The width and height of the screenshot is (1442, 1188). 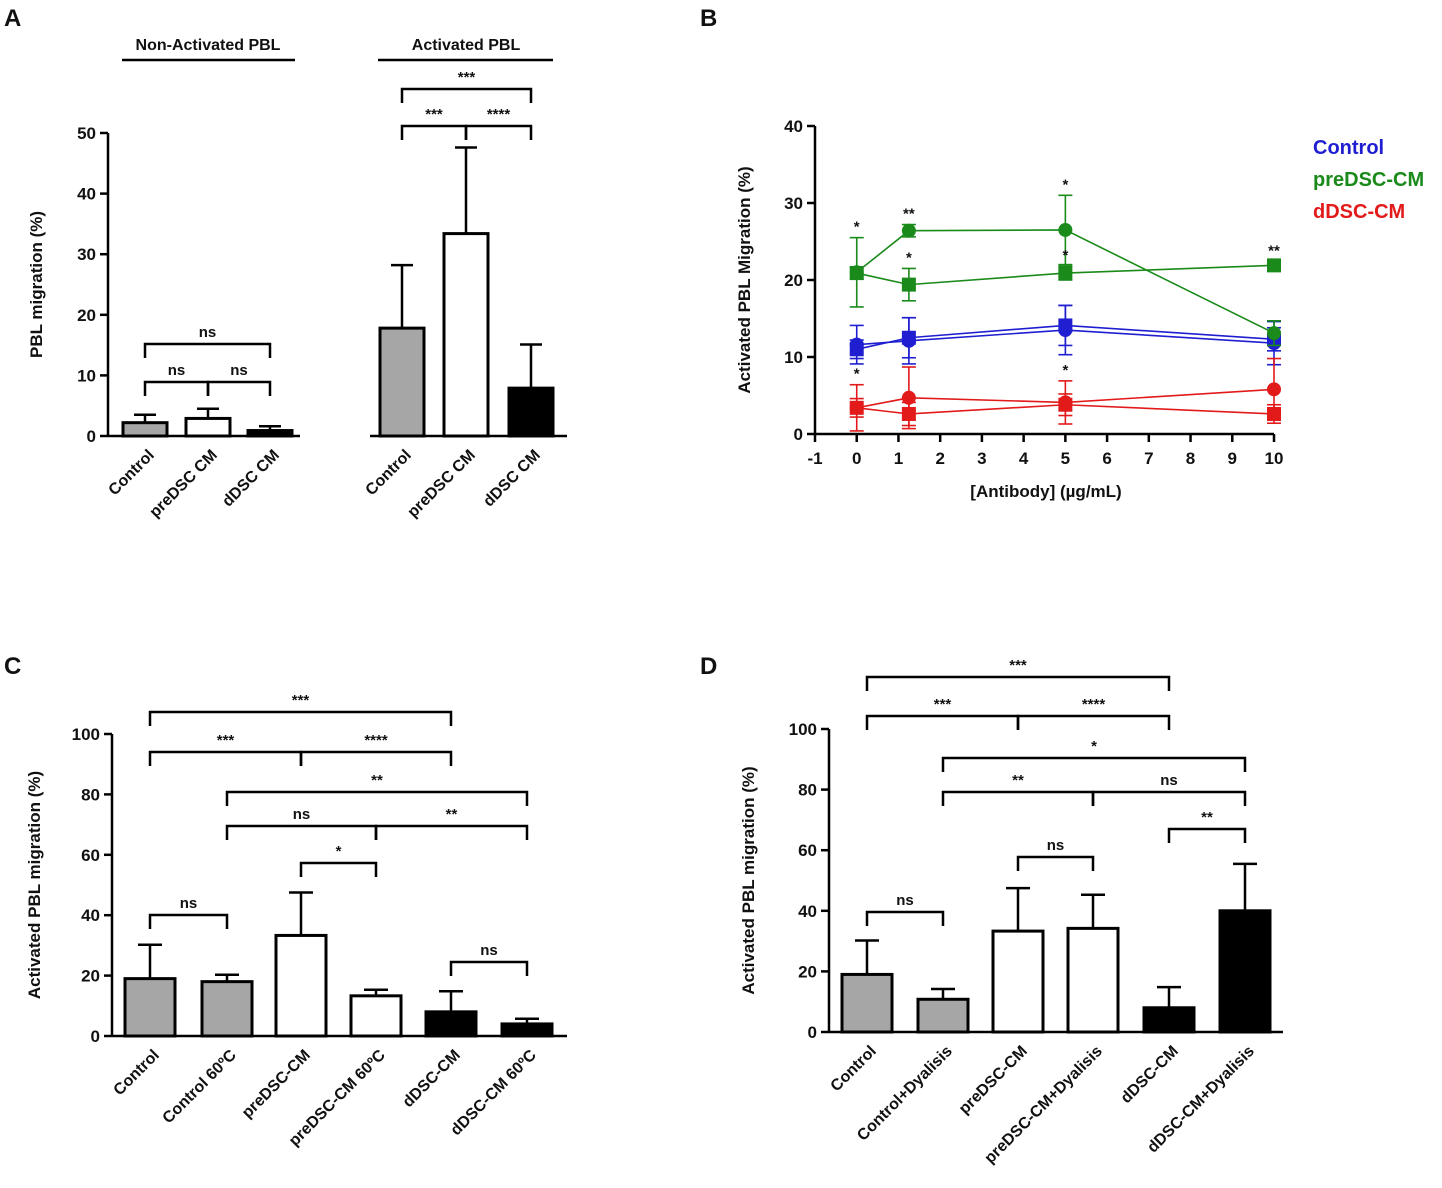 I want to click on x-tick-label: 8, so click(x=1190, y=458).